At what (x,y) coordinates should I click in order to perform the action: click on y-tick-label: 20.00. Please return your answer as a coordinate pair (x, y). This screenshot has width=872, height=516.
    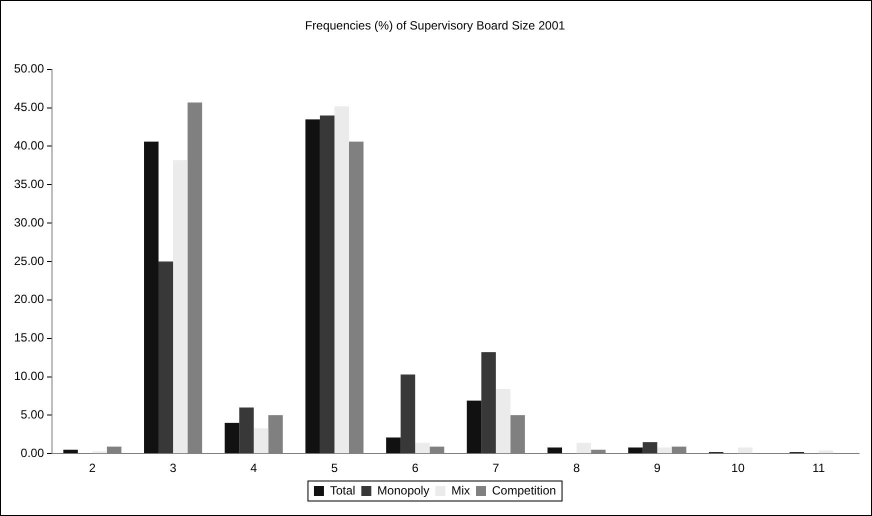
    Looking at the image, I should click on (29, 299).